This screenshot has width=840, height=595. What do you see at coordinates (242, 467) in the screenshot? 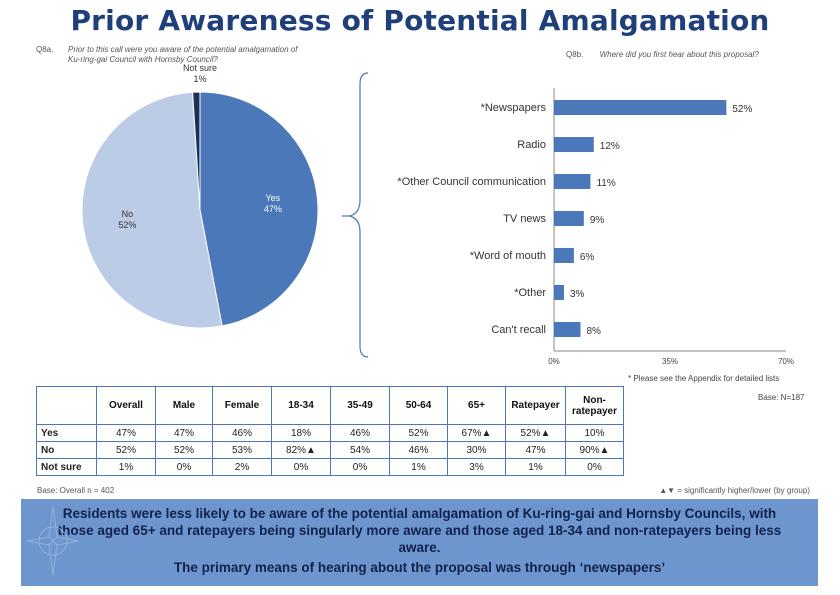
I see `table-cell: 2%` at bounding box center [242, 467].